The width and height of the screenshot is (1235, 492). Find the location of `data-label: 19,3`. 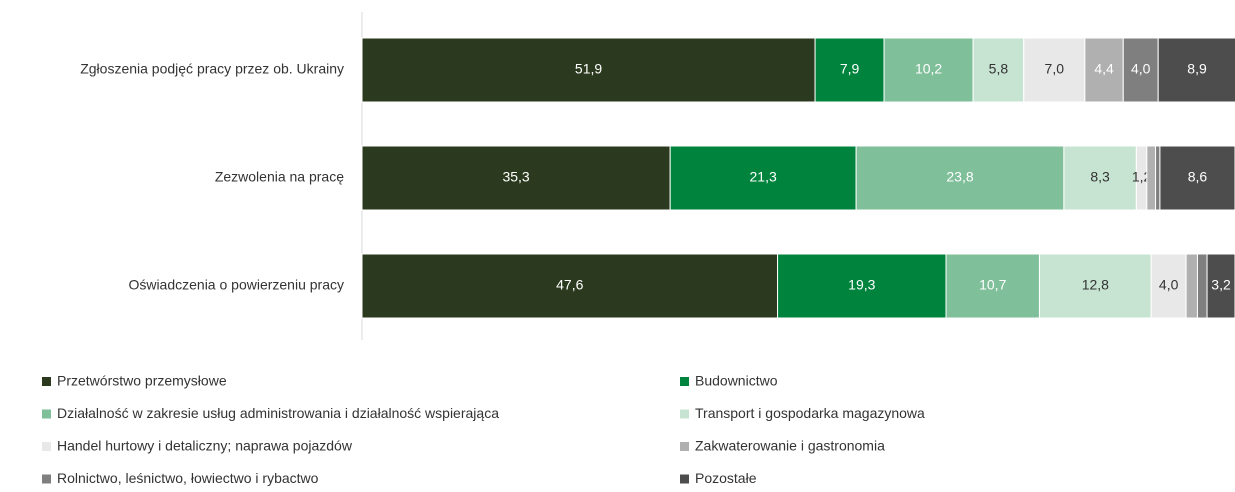

data-label: 19,3 is located at coordinates (861, 285).